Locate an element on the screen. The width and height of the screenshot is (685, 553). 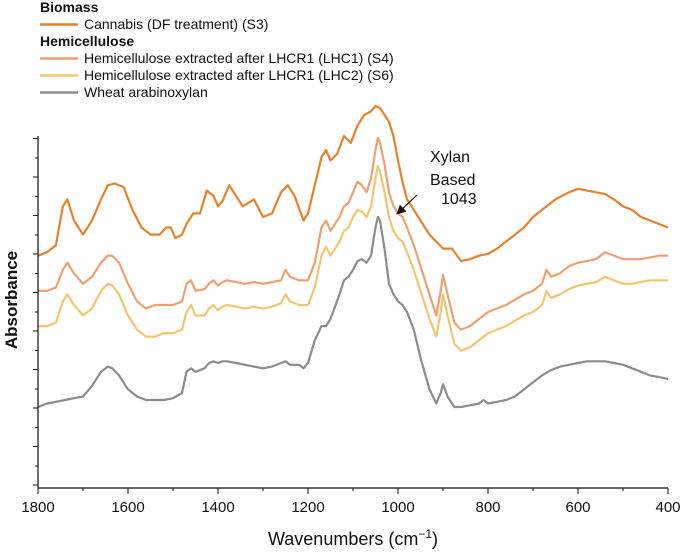
x-tick-label: 1200 is located at coordinates (307, 507).